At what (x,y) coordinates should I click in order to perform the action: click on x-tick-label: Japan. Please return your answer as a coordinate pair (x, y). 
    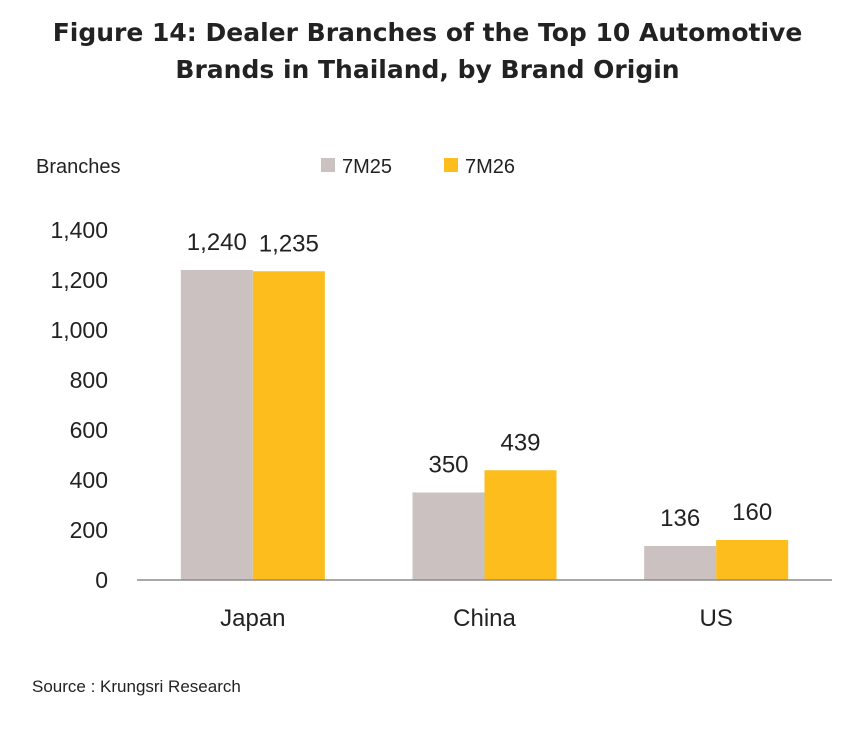
    Looking at the image, I should click on (252, 618).